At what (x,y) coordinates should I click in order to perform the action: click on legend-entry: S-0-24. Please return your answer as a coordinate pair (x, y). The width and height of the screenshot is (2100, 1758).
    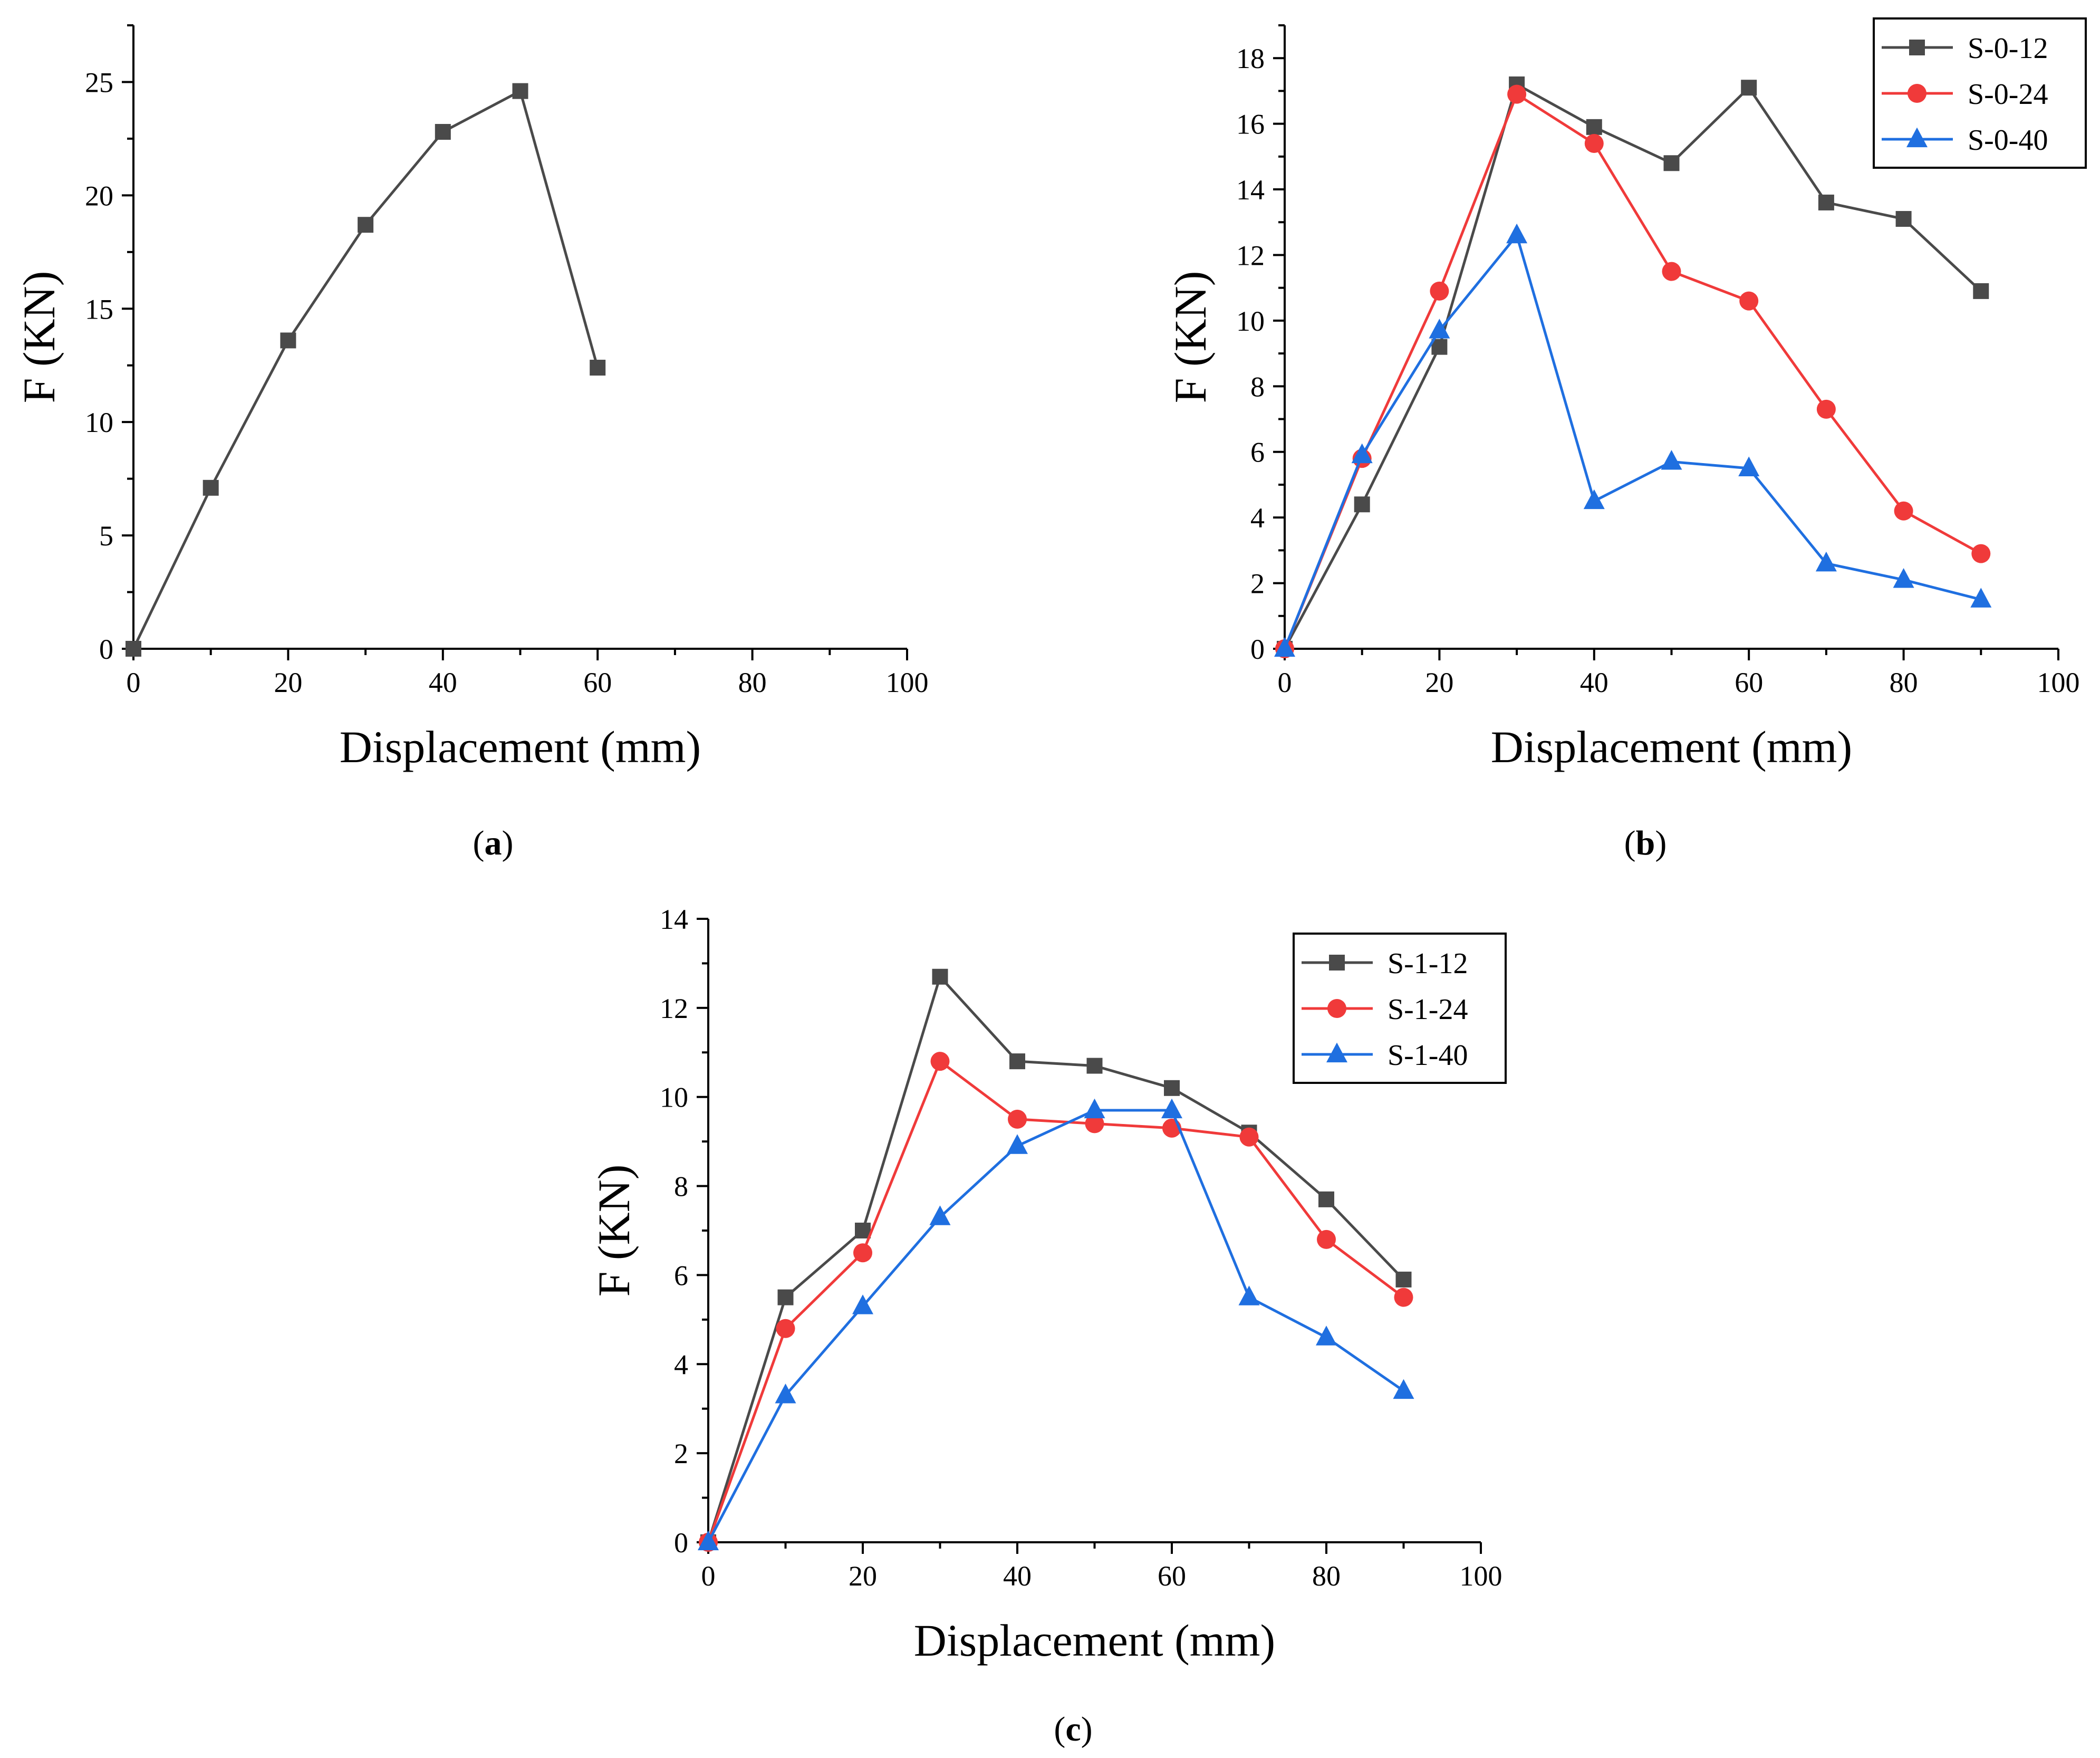
    Looking at the image, I should click on (1965, 94).